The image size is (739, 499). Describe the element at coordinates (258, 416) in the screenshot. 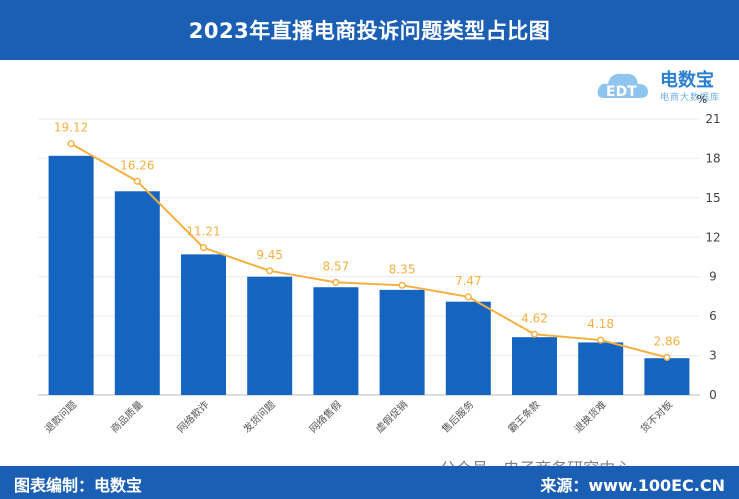

I see `x-tick-label: 发货问题` at that location.